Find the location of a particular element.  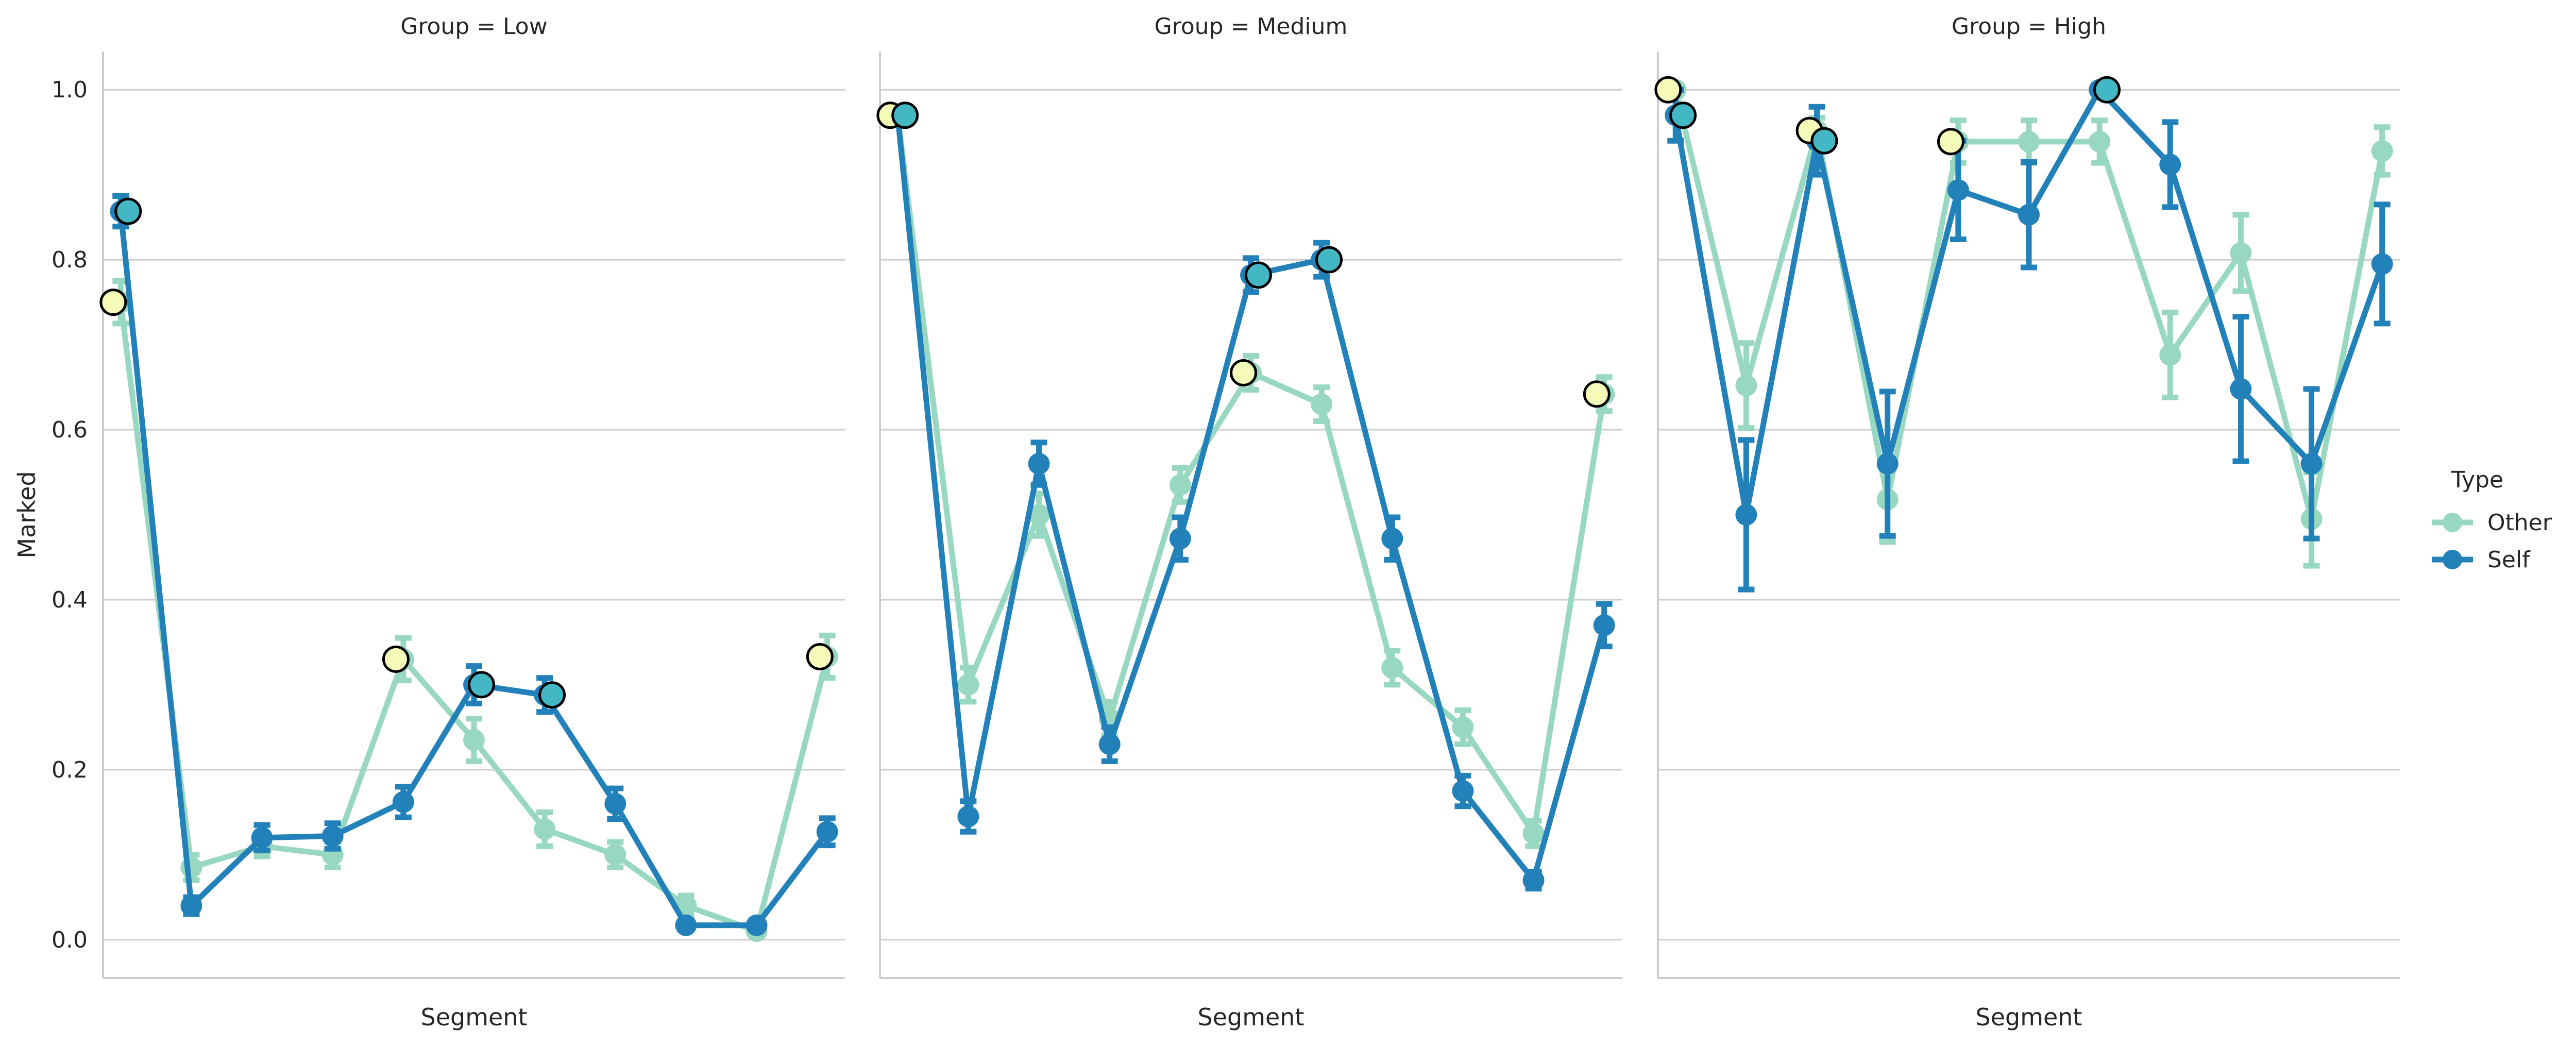

y-tick-label-4: 0.8 is located at coordinates (70, 260).